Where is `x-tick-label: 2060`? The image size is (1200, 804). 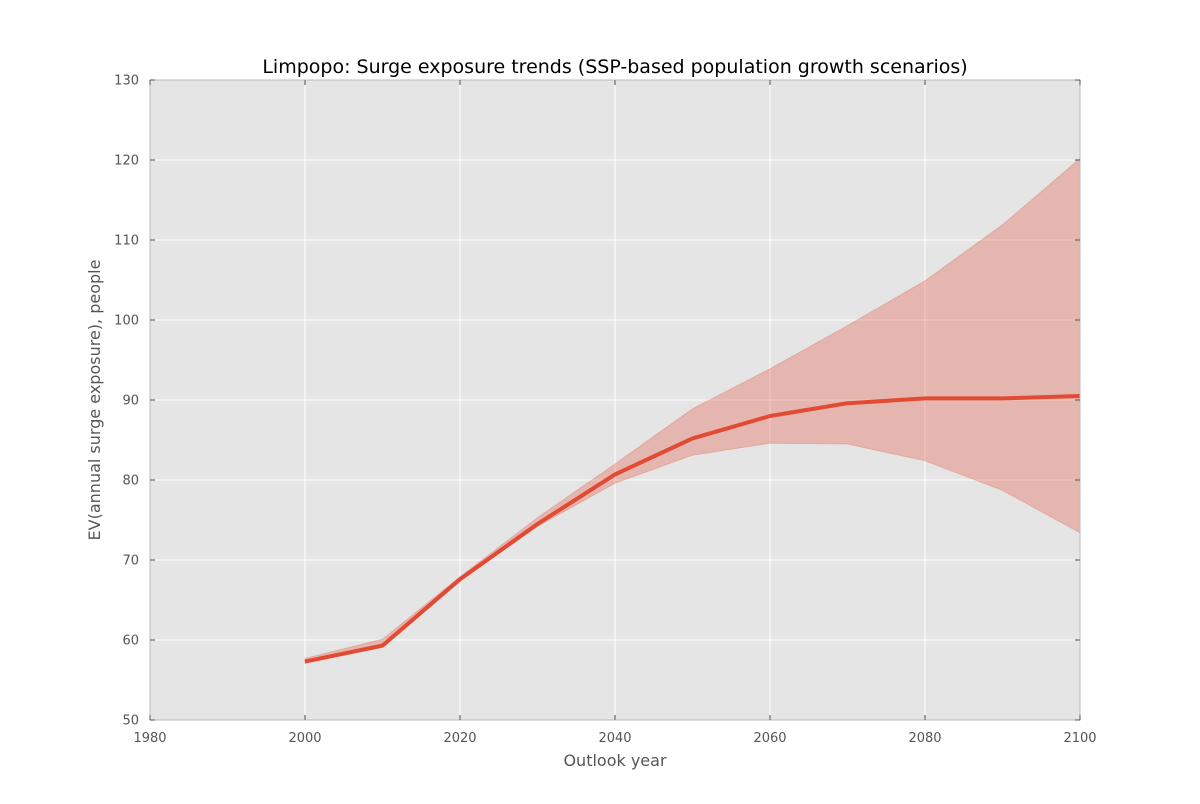
x-tick-label: 2060 is located at coordinates (769, 738).